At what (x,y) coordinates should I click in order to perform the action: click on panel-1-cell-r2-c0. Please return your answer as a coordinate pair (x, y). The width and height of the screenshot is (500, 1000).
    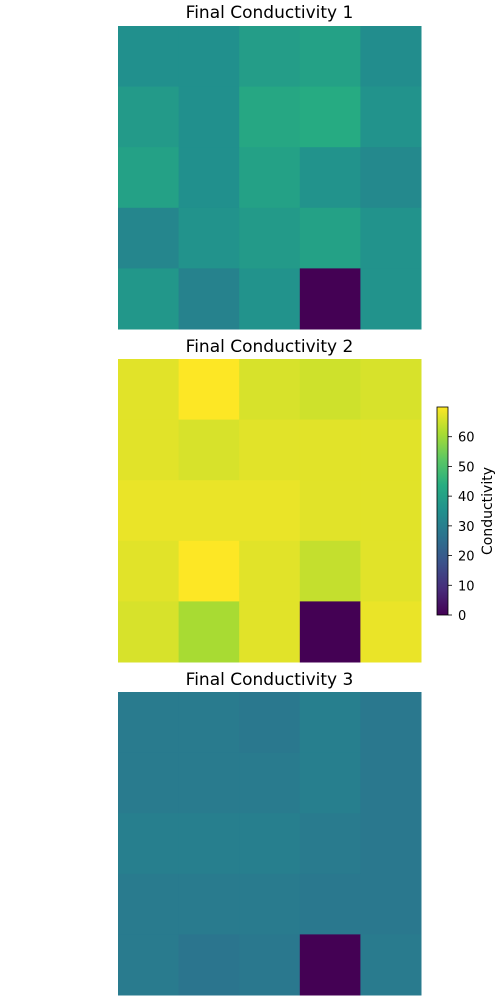
    Looking at the image, I should click on (149, 178).